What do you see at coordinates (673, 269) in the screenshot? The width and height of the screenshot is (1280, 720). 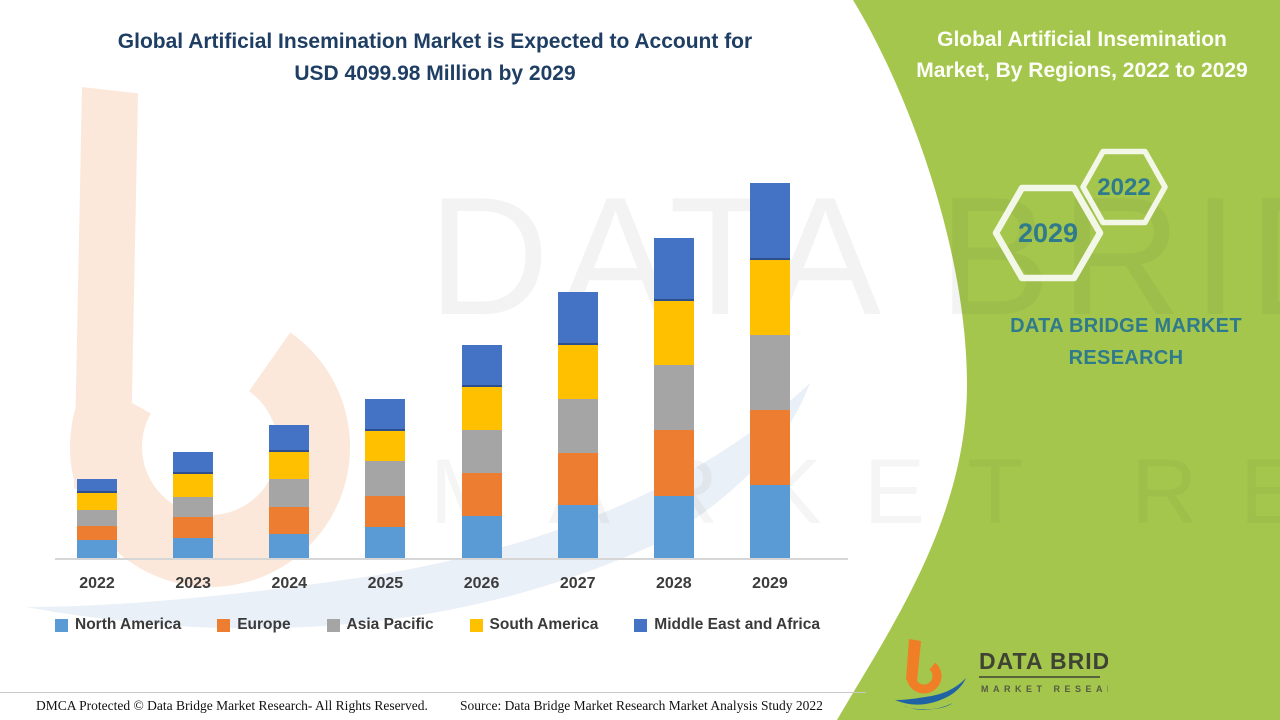 I see `bar-segment-2028-middle-east-and-africa` at bounding box center [673, 269].